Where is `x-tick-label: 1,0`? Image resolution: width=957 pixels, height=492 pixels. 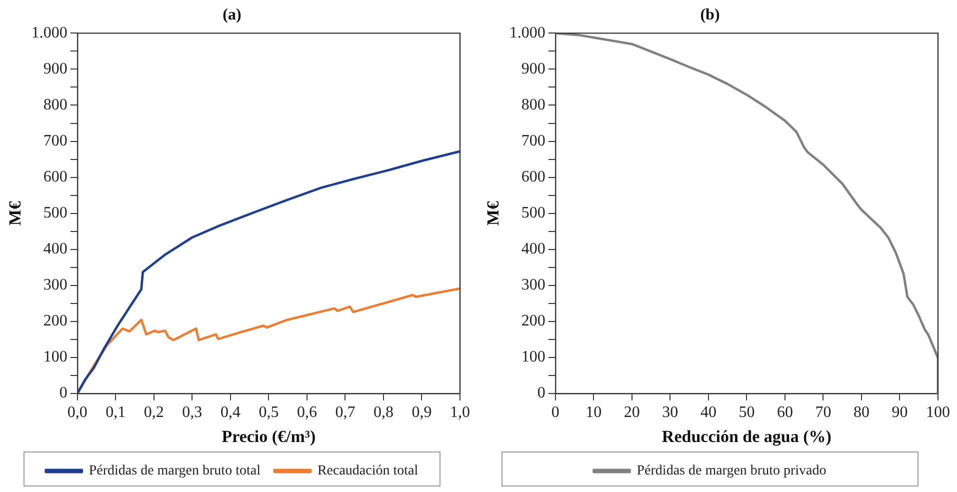 x-tick-label: 1,0 is located at coordinates (460, 413).